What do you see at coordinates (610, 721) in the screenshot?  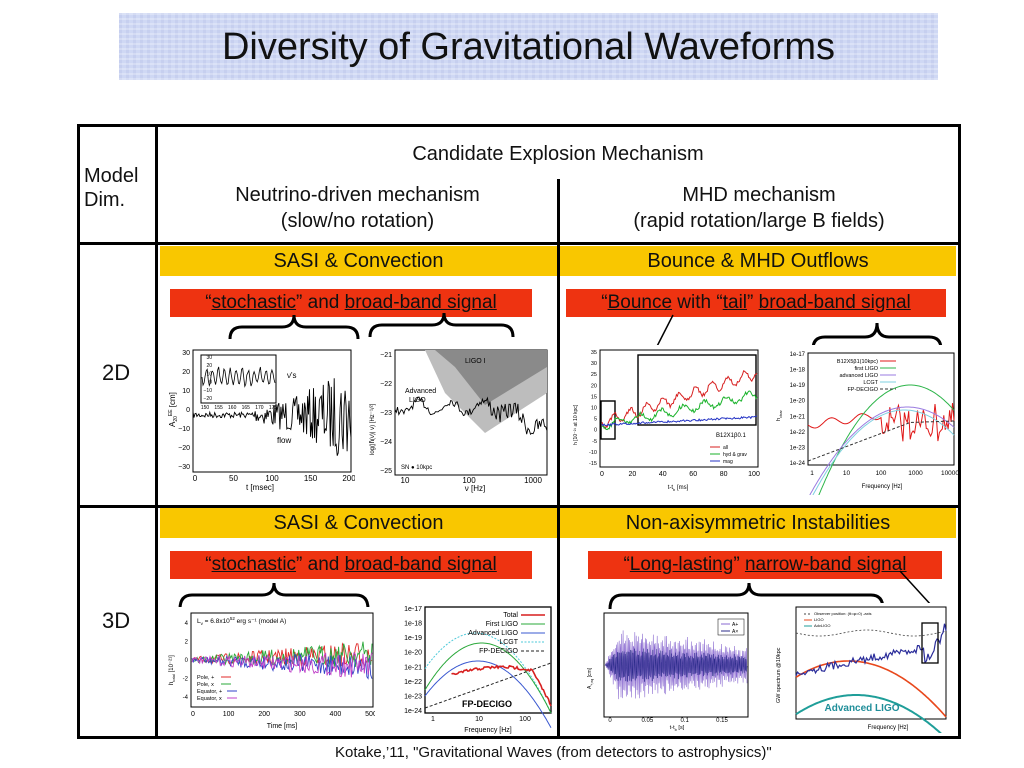 I see `x-tick-label: 0` at bounding box center [610, 721].